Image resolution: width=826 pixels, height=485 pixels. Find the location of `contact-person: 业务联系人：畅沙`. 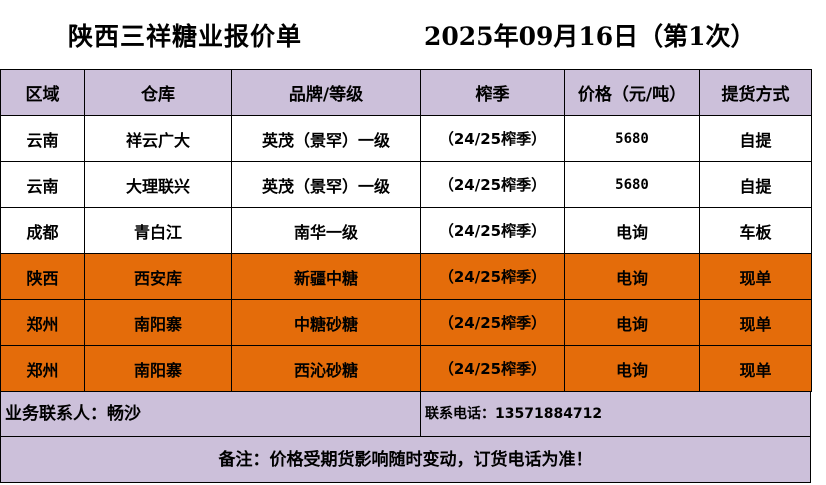

contact-person: 业务联系人：畅沙 is located at coordinates (211, 414).